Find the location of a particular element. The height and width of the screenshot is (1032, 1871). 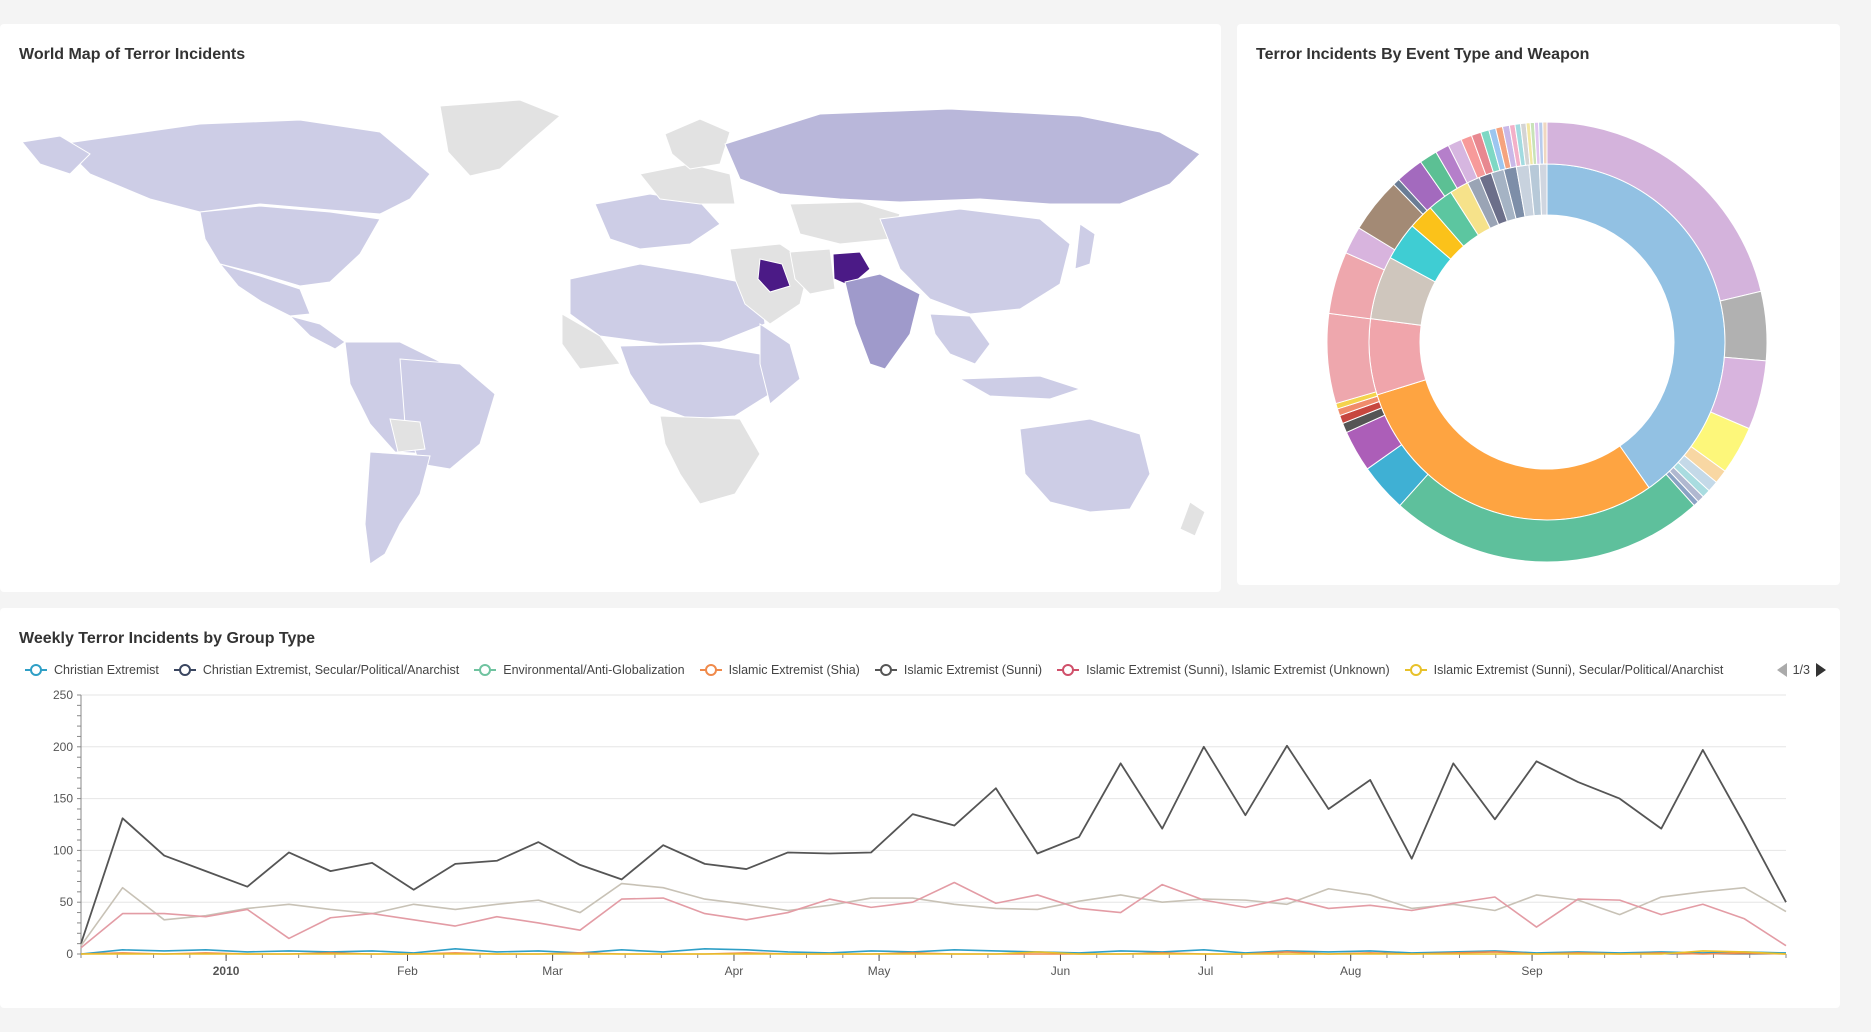

map-region-iraq is located at coordinates (774, 275).